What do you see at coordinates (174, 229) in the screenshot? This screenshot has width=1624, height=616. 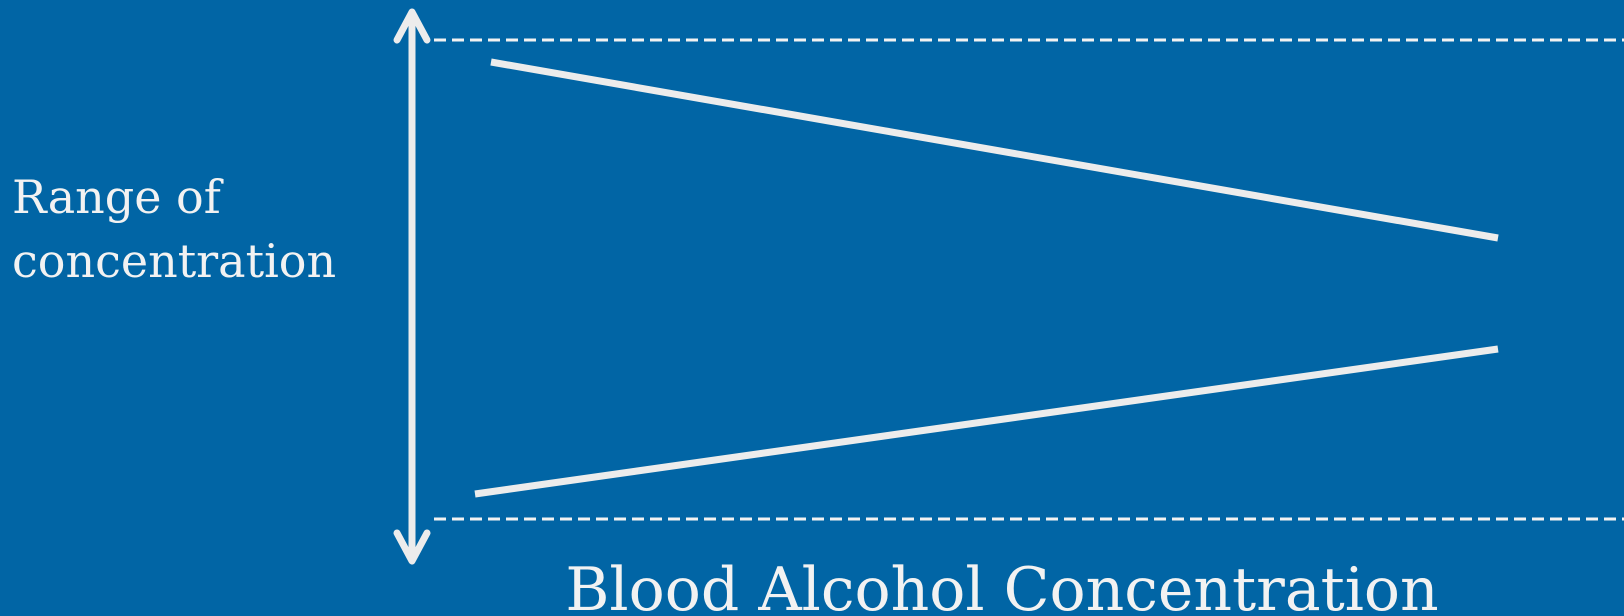 I see `range-label: Range of concentration` at bounding box center [174, 229].